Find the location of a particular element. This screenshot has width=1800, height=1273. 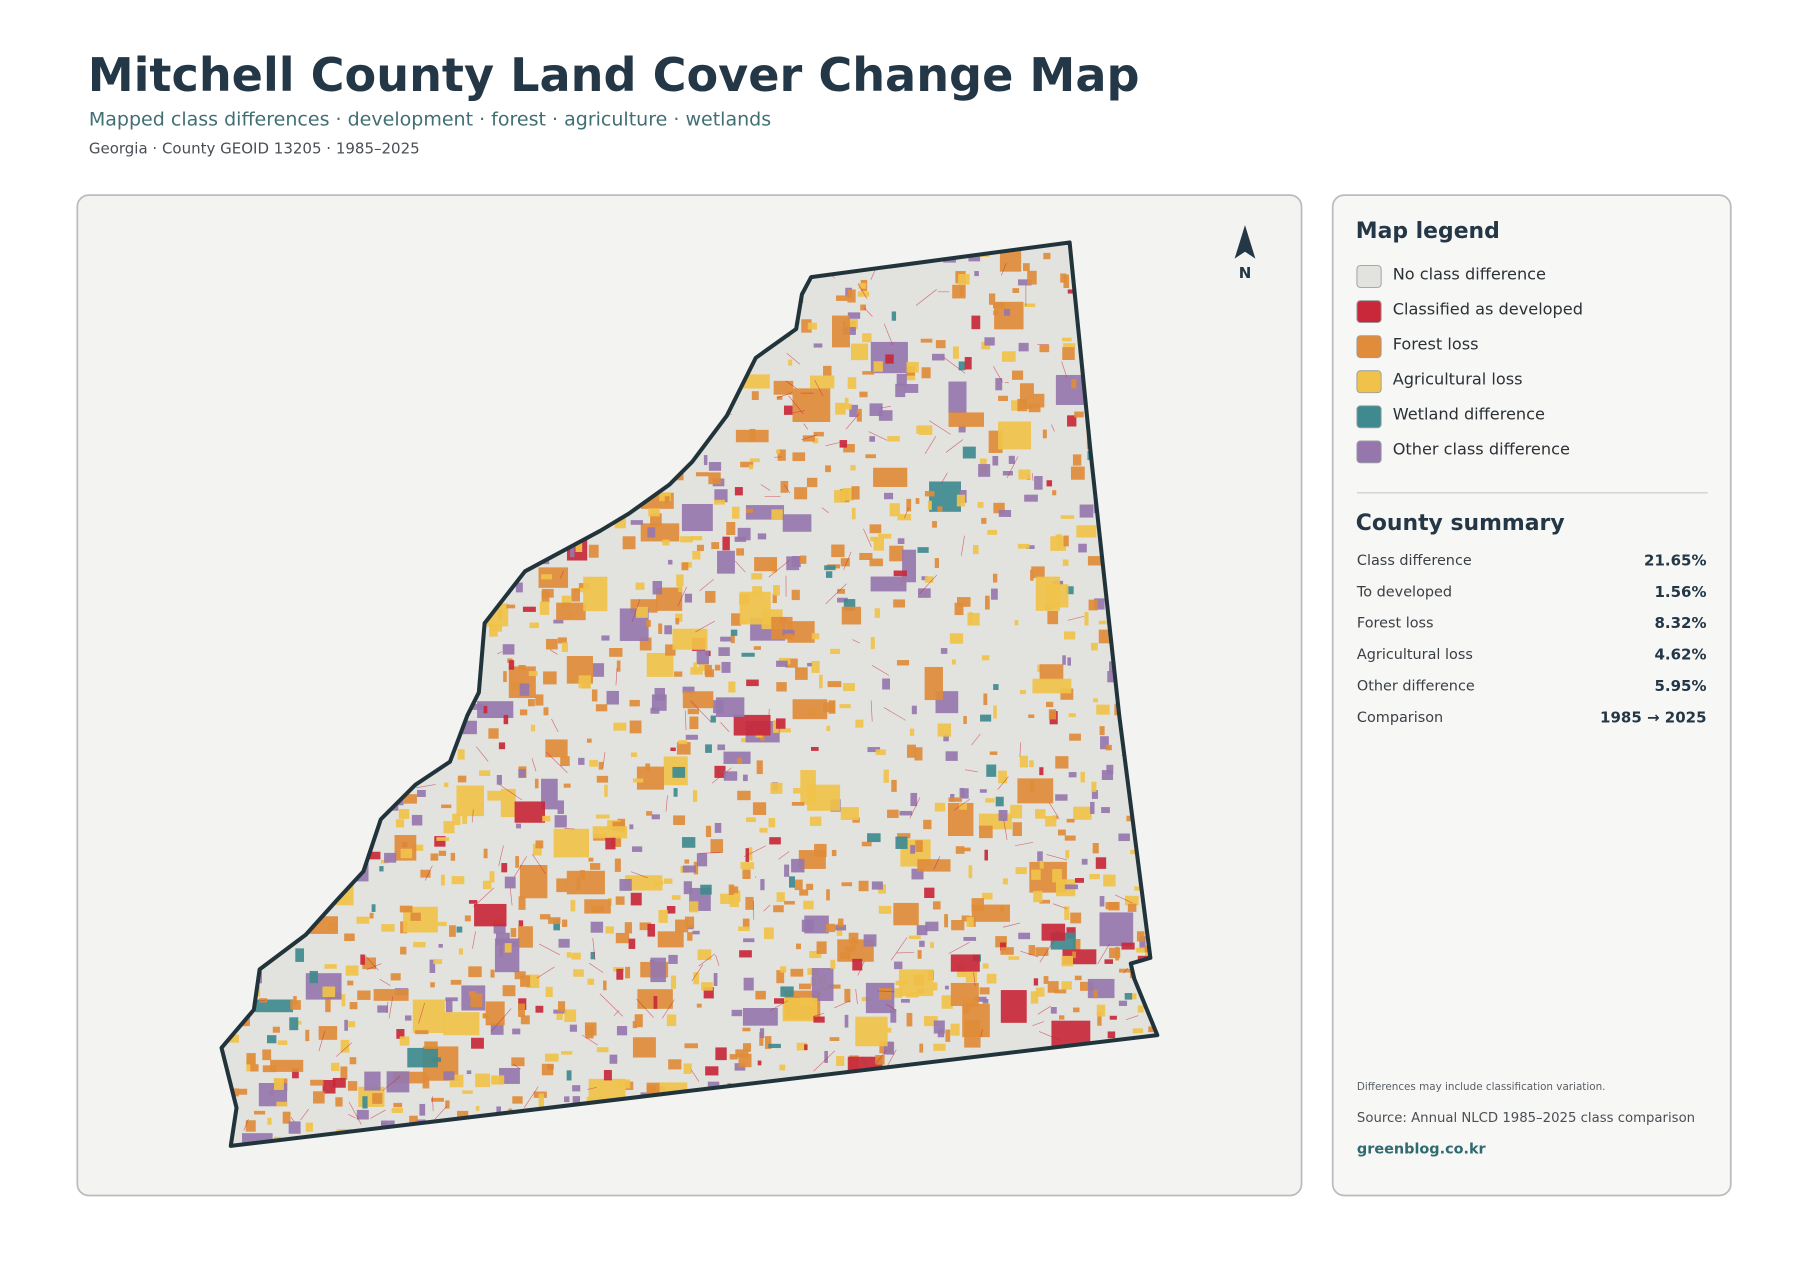

legend-title: Map legend is located at coordinates (1428, 231).